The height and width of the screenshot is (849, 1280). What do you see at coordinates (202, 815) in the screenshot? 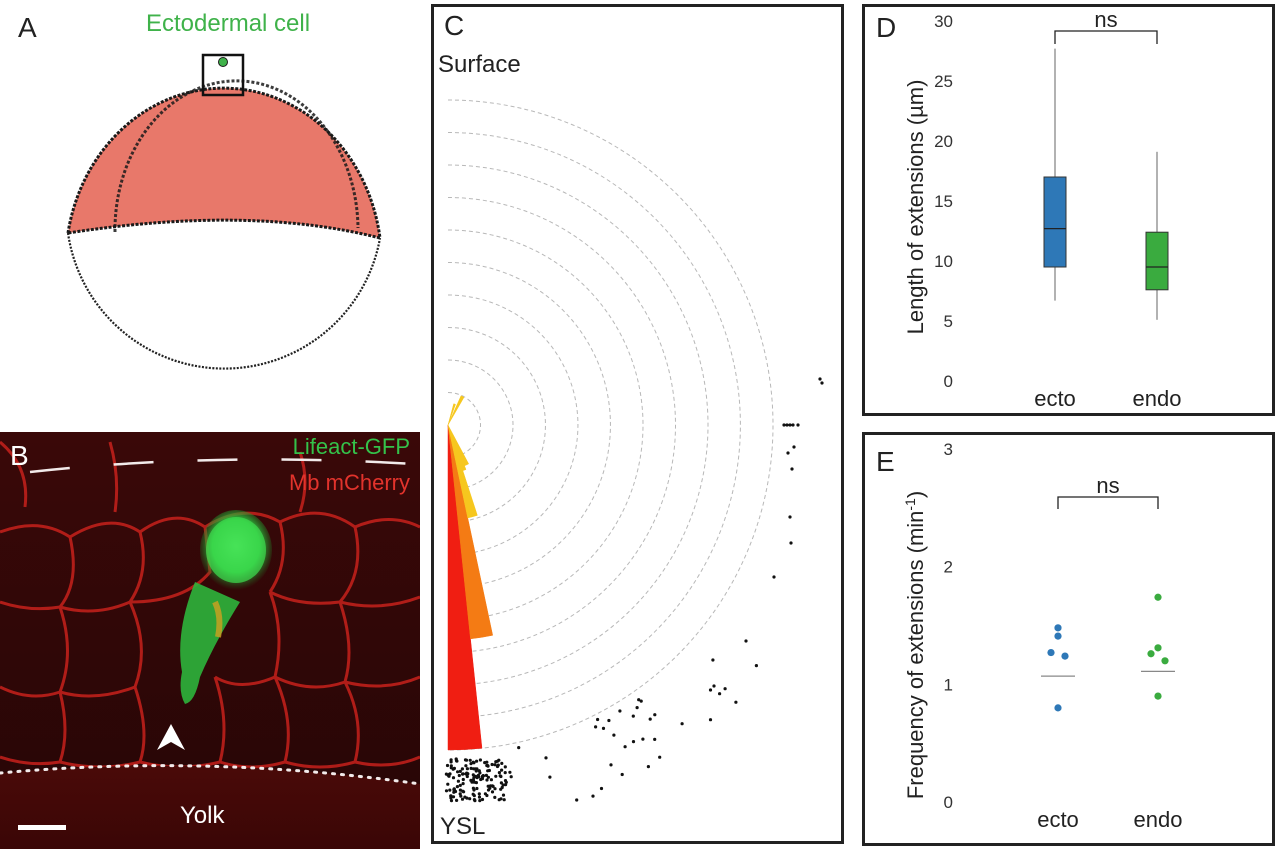
I see `label-yolk: Yolk` at bounding box center [202, 815].